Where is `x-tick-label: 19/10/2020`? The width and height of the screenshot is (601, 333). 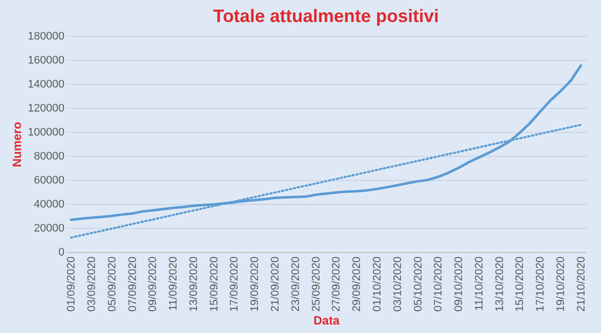 x-tick-label: 19/10/2020 is located at coordinates (561, 284).